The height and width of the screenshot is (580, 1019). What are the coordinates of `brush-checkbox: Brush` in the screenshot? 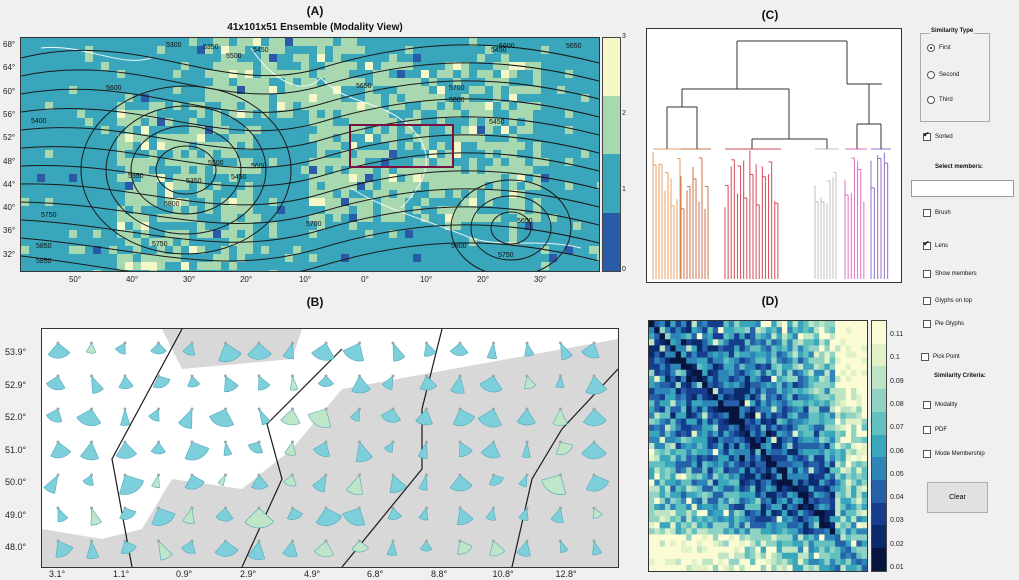 It's located at (937, 213).